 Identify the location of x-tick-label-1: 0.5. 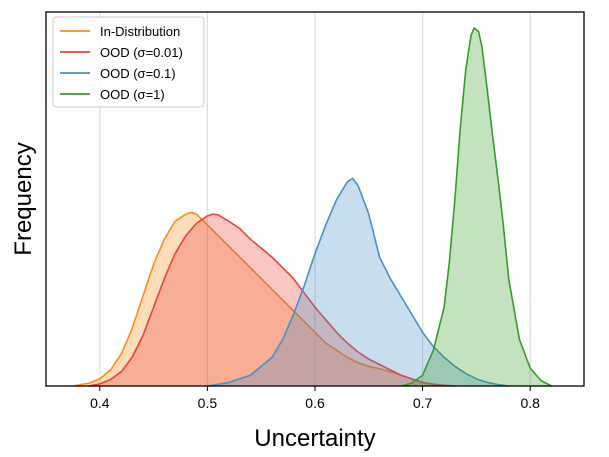
(208, 403).